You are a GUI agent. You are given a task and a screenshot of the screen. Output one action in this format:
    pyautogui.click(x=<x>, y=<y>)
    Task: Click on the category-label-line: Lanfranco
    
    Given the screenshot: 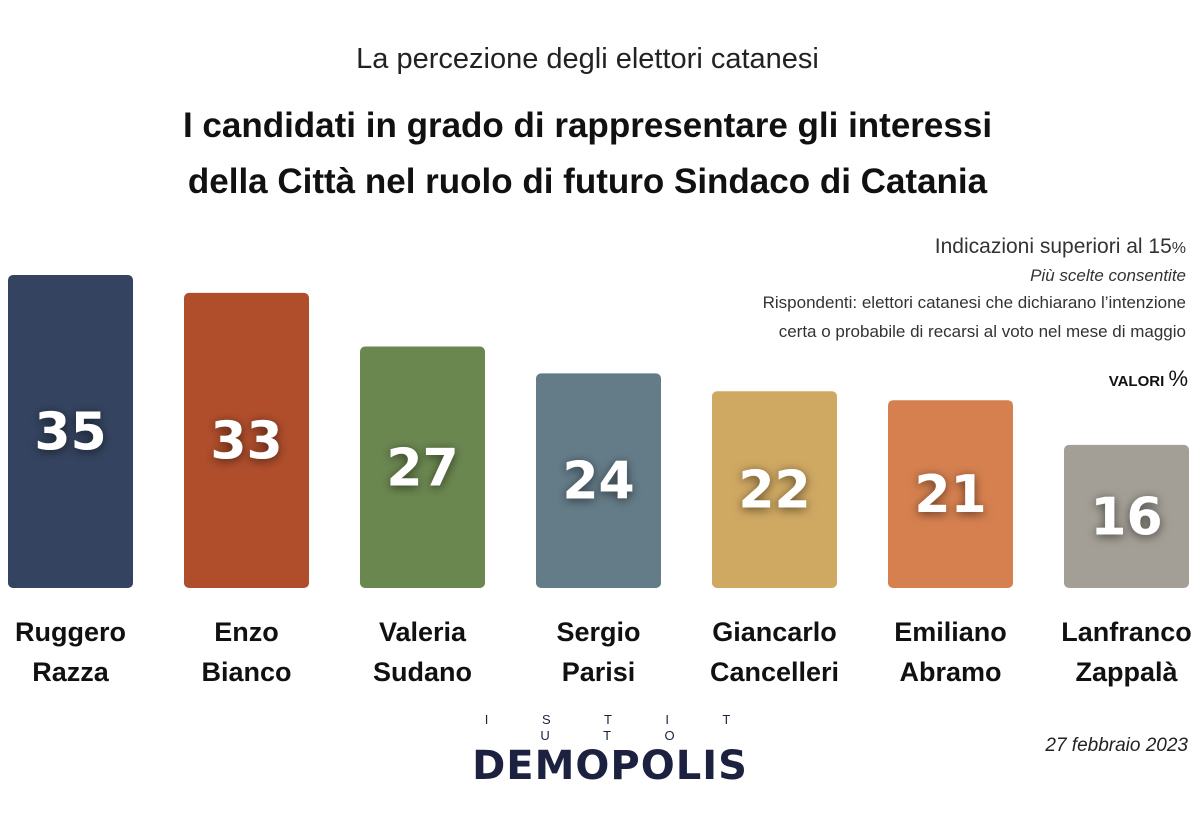 What is the action you would take?
    pyautogui.click(x=1126, y=632)
    